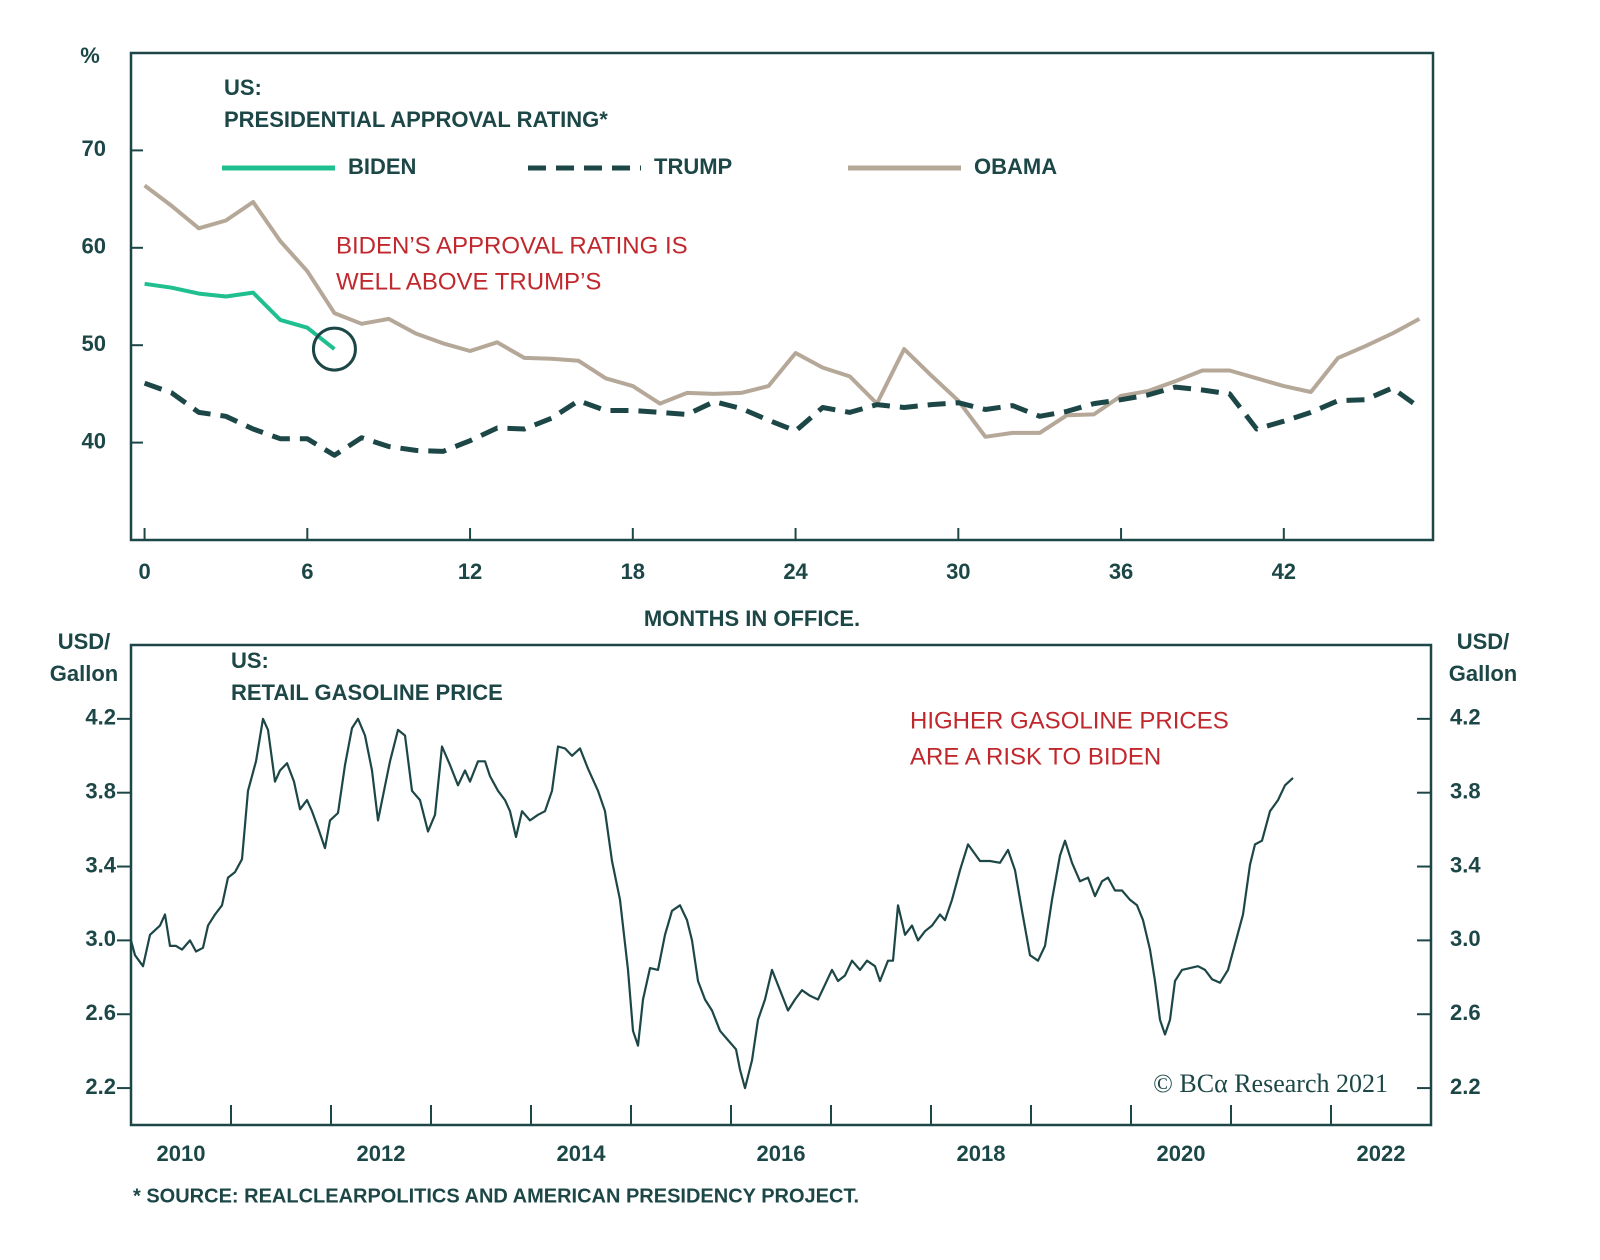 This screenshot has height=1260, width=1600. Describe the element at coordinates (100, 864) in the screenshot. I see `y-tick-label: 3.4` at that location.